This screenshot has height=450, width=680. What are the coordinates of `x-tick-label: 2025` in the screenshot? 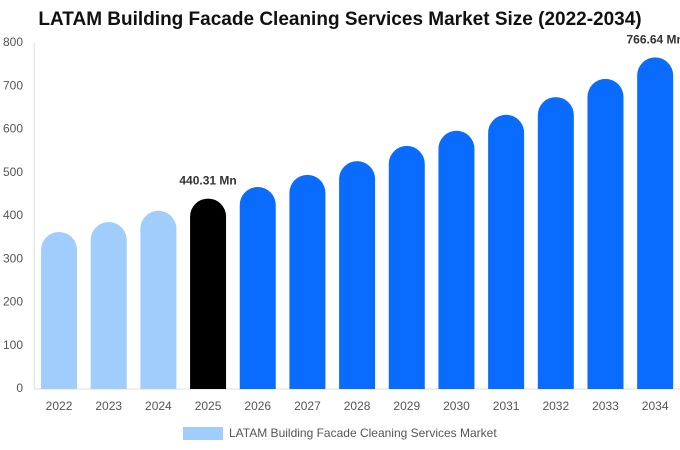 It's located at (208, 406).